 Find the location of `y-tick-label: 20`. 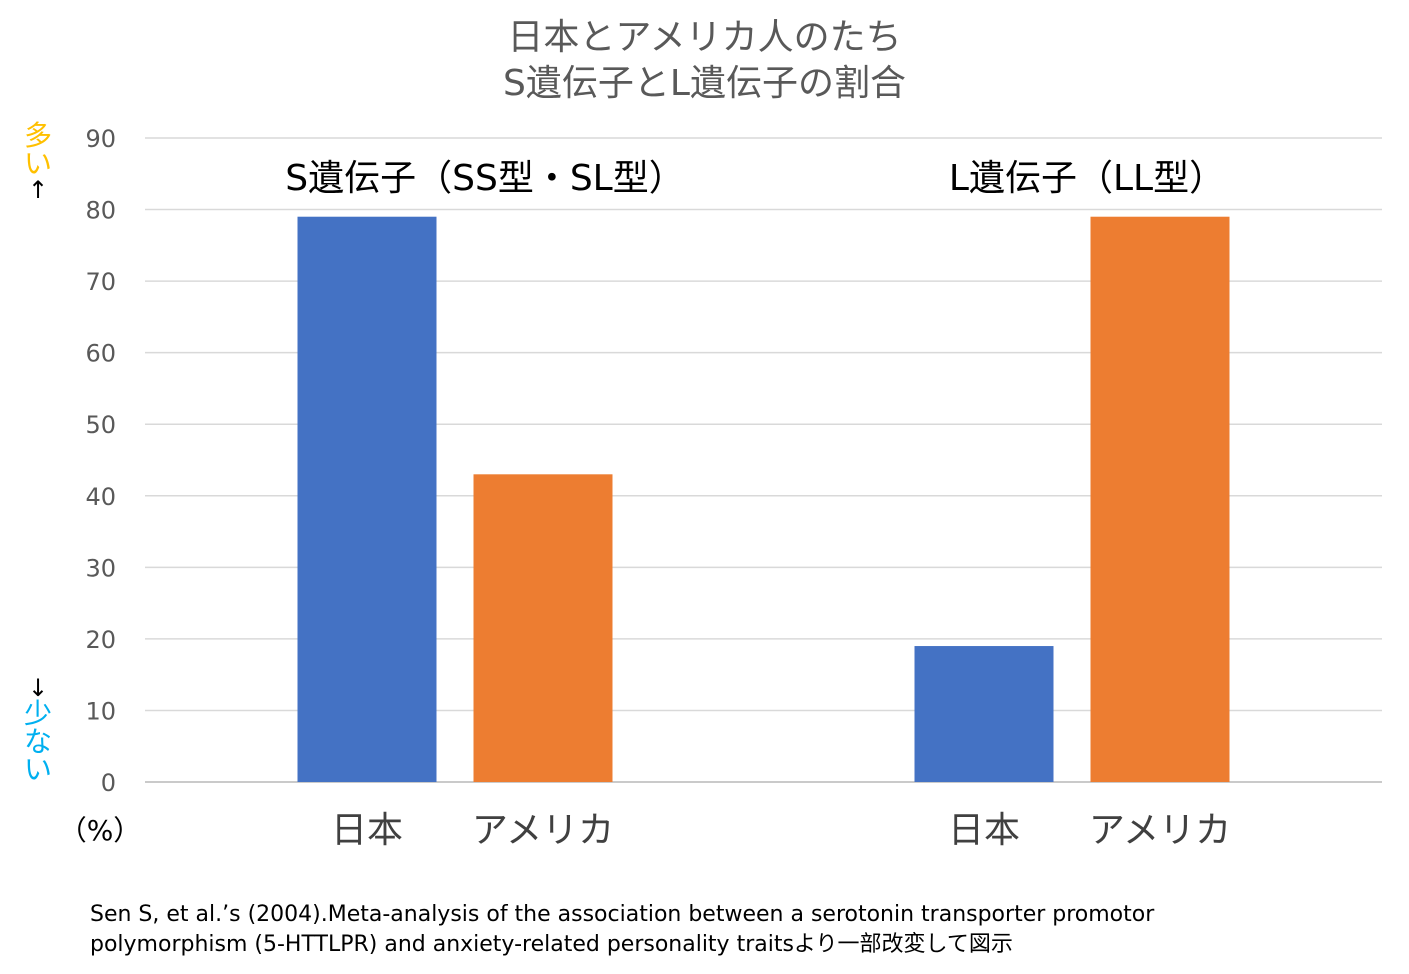

y-tick-label: 20 is located at coordinates (100, 640).